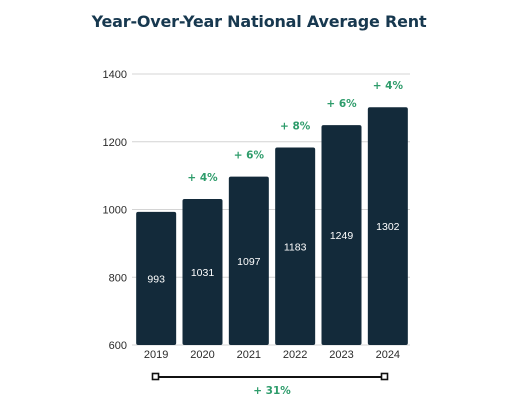 Image resolution: width=518 pixels, height=406 pixels. What do you see at coordinates (388, 355) in the screenshot?
I see `x-tick-label: 2024` at bounding box center [388, 355].